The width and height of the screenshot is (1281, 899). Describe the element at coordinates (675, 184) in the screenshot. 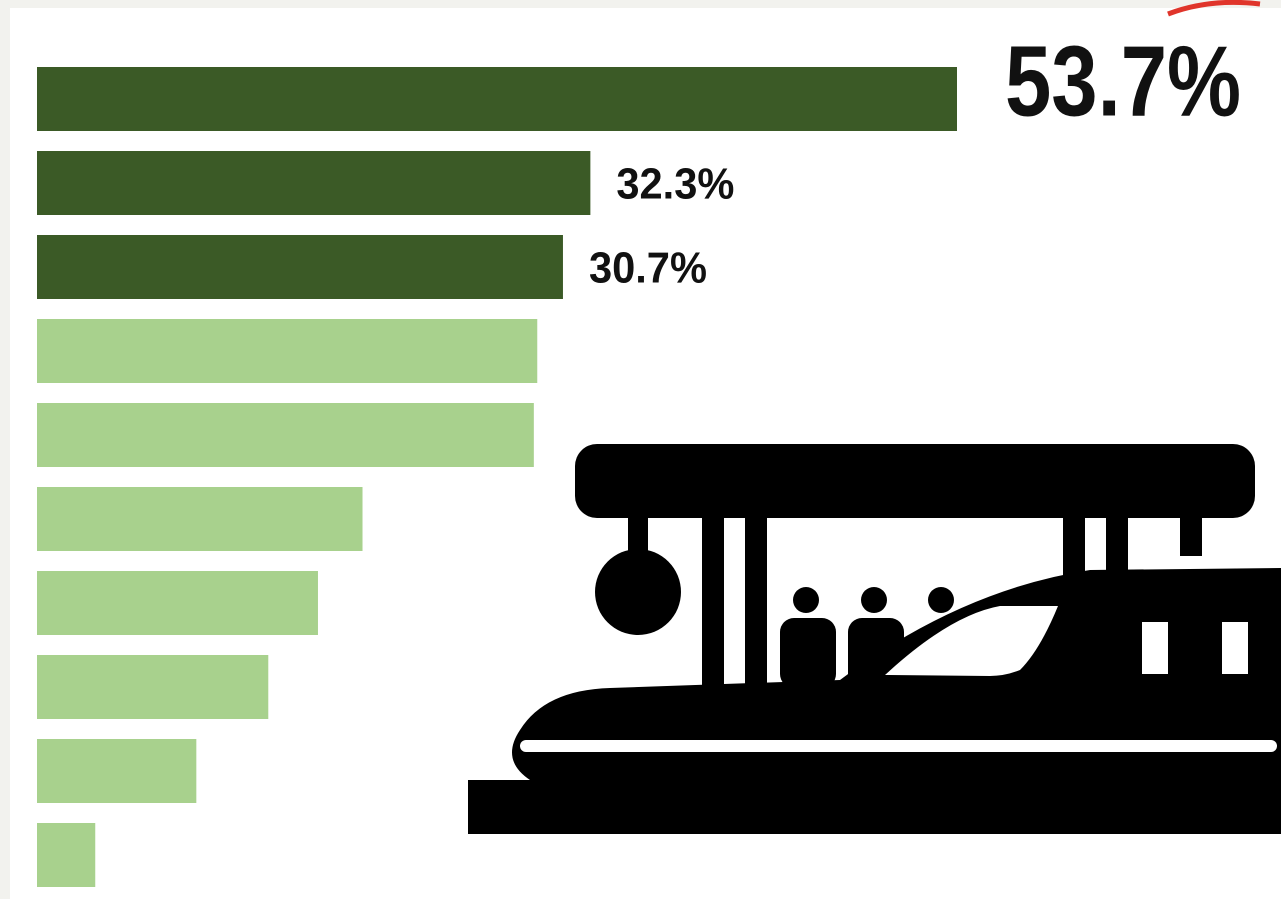

I see `value-label: 32.3%` at that location.